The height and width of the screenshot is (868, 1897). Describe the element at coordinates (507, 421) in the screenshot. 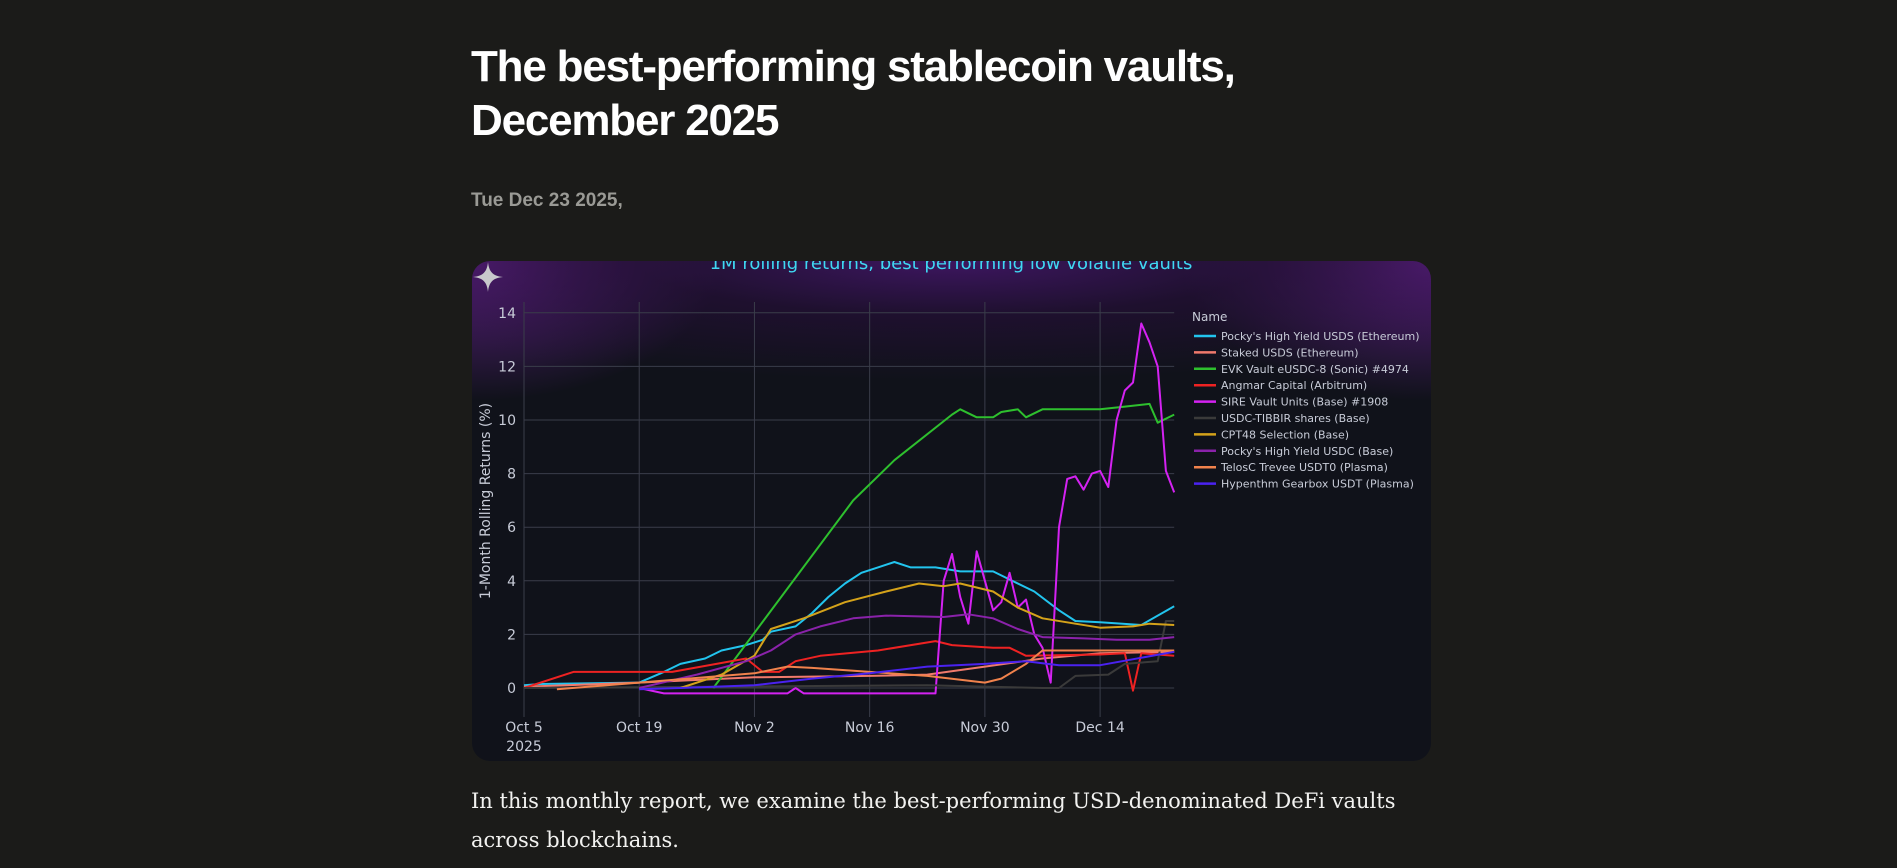

I see `y-tick-label: 10` at that location.